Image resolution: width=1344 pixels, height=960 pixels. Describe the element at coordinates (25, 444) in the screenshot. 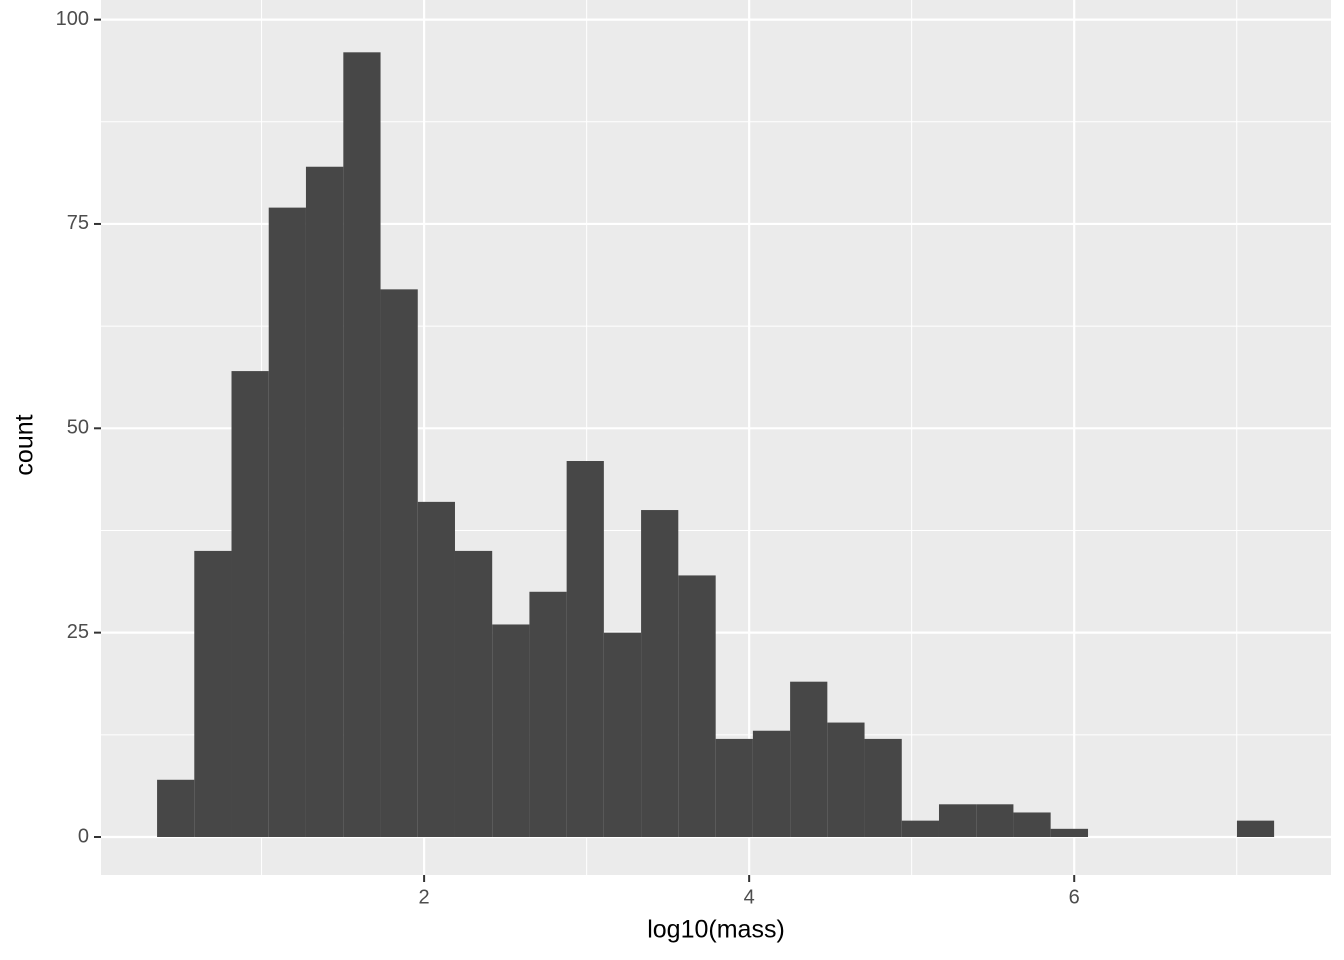

I see `y-axis-title: count` at that location.